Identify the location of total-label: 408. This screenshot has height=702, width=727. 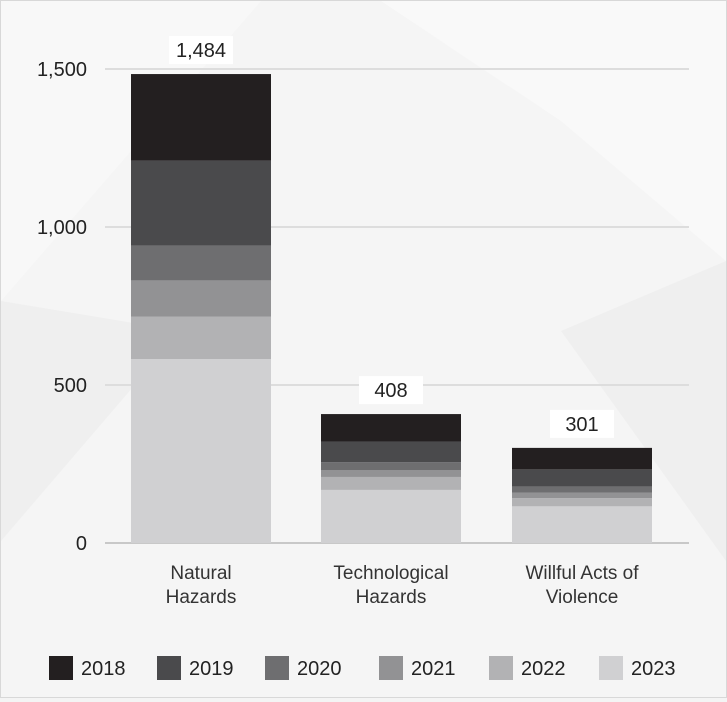
(390, 391).